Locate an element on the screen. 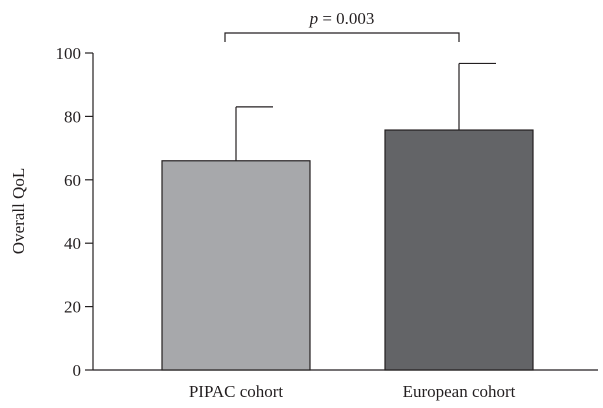  error-bars is located at coordinates (365, 111).